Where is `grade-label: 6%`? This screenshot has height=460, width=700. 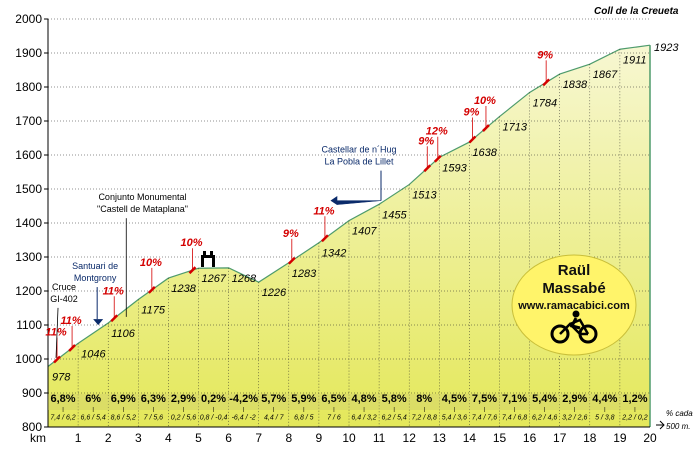
grade-label: 6% is located at coordinates (93, 399).